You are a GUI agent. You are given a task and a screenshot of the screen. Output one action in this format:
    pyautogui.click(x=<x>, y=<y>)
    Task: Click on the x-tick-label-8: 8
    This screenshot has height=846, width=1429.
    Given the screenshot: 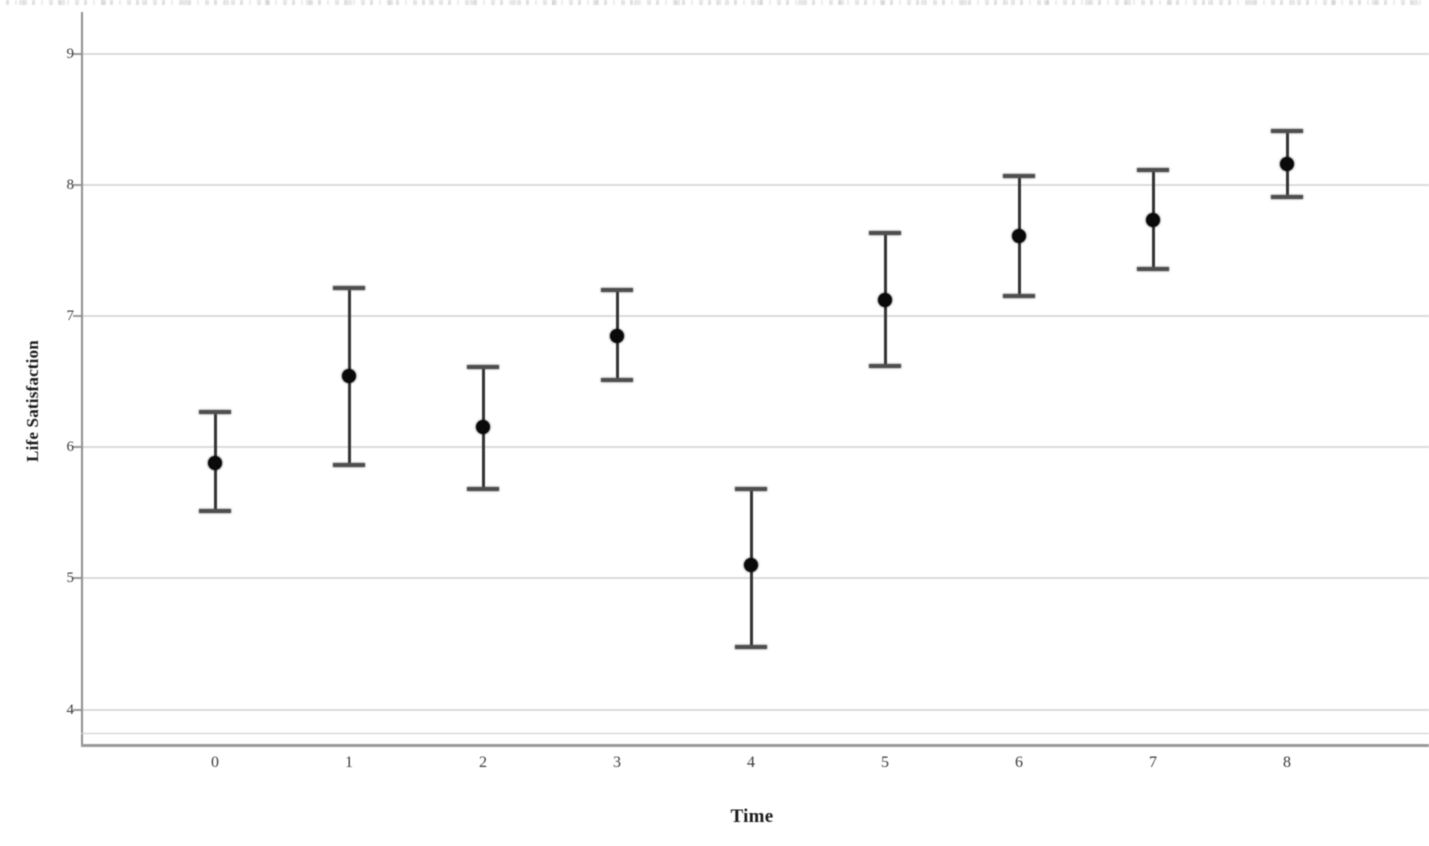 What is the action you would take?
    pyautogui.click(x=1287, y=762)
    